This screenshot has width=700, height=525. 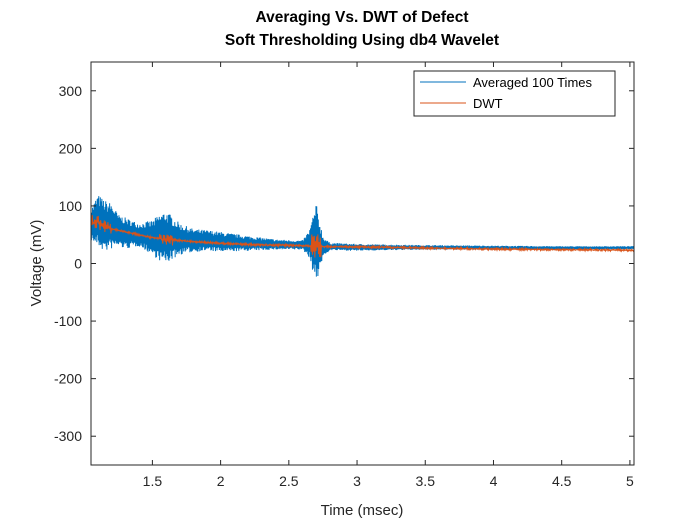 I want to click on x-axis-label: Time (msec), so click(x=362, y=510).